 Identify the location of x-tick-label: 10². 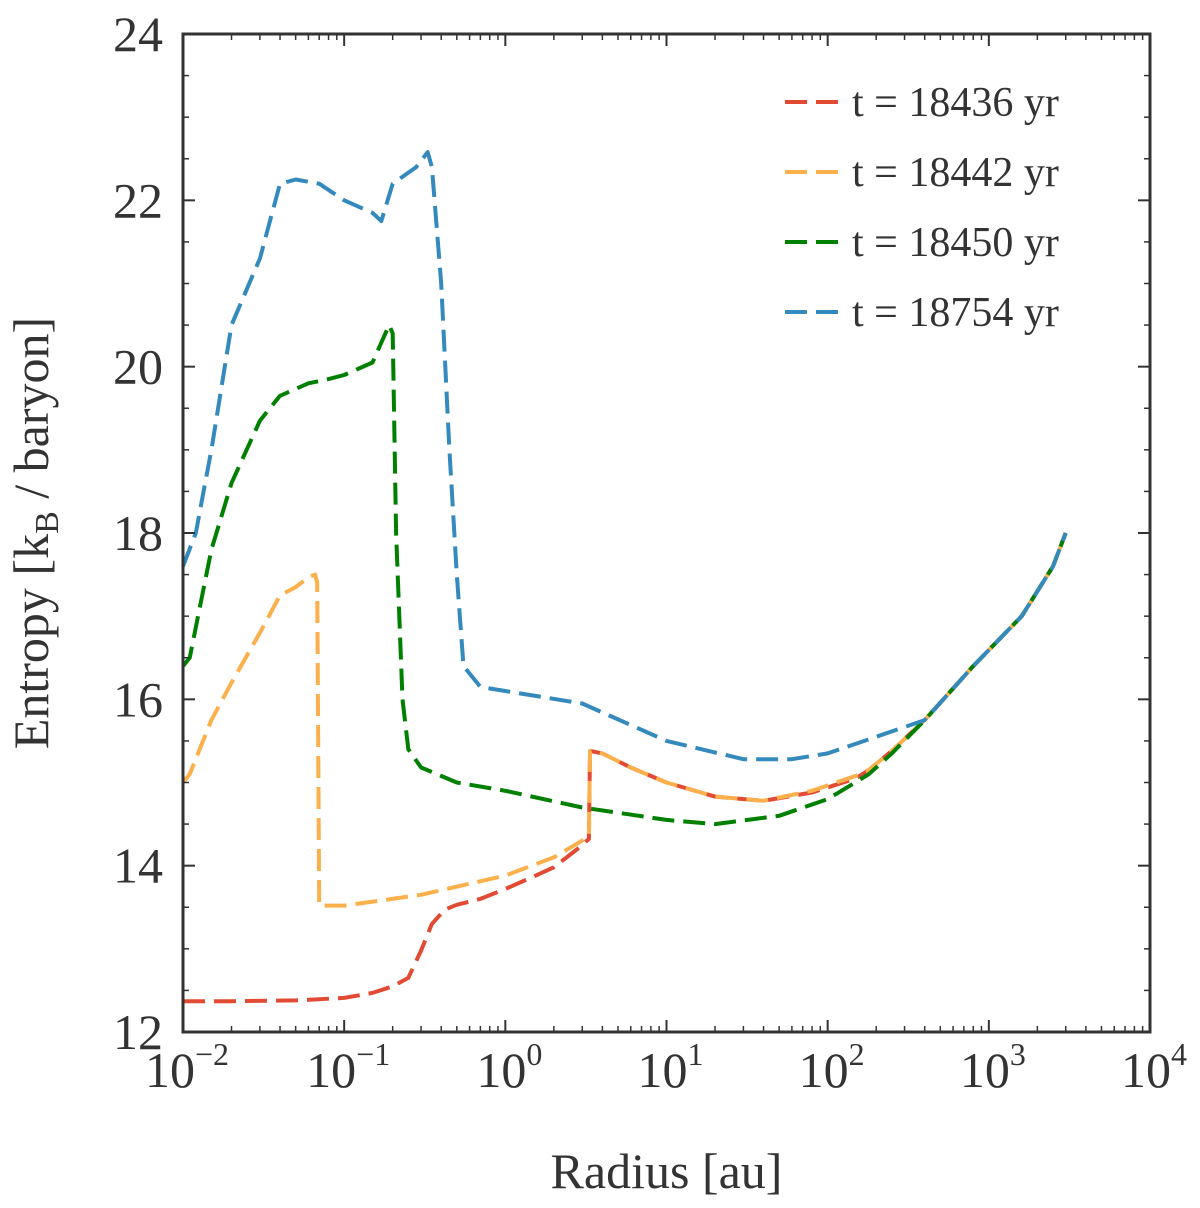
(832, 1067).